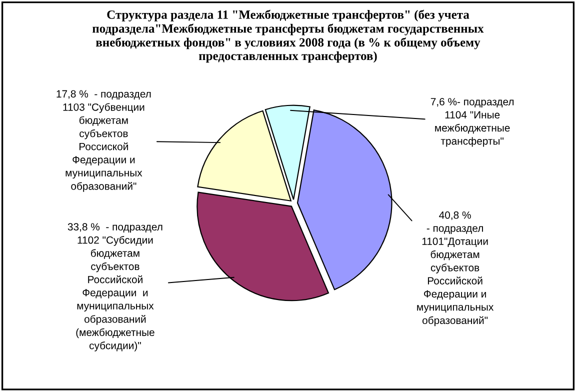 The image size is (576, 391). What do you see at coordinates (288, 36) in the screenshot?
I see `chart-title: Структура раздела 11 "Межбюджетные трансфертов" (без учета подраздела"Межбюджетные трансферты бюджетам государственных внебюджетных фондов" в условиях 2008 года (в % к общему объему предоставленных трансфертов)` at bounding box center [288, 36].